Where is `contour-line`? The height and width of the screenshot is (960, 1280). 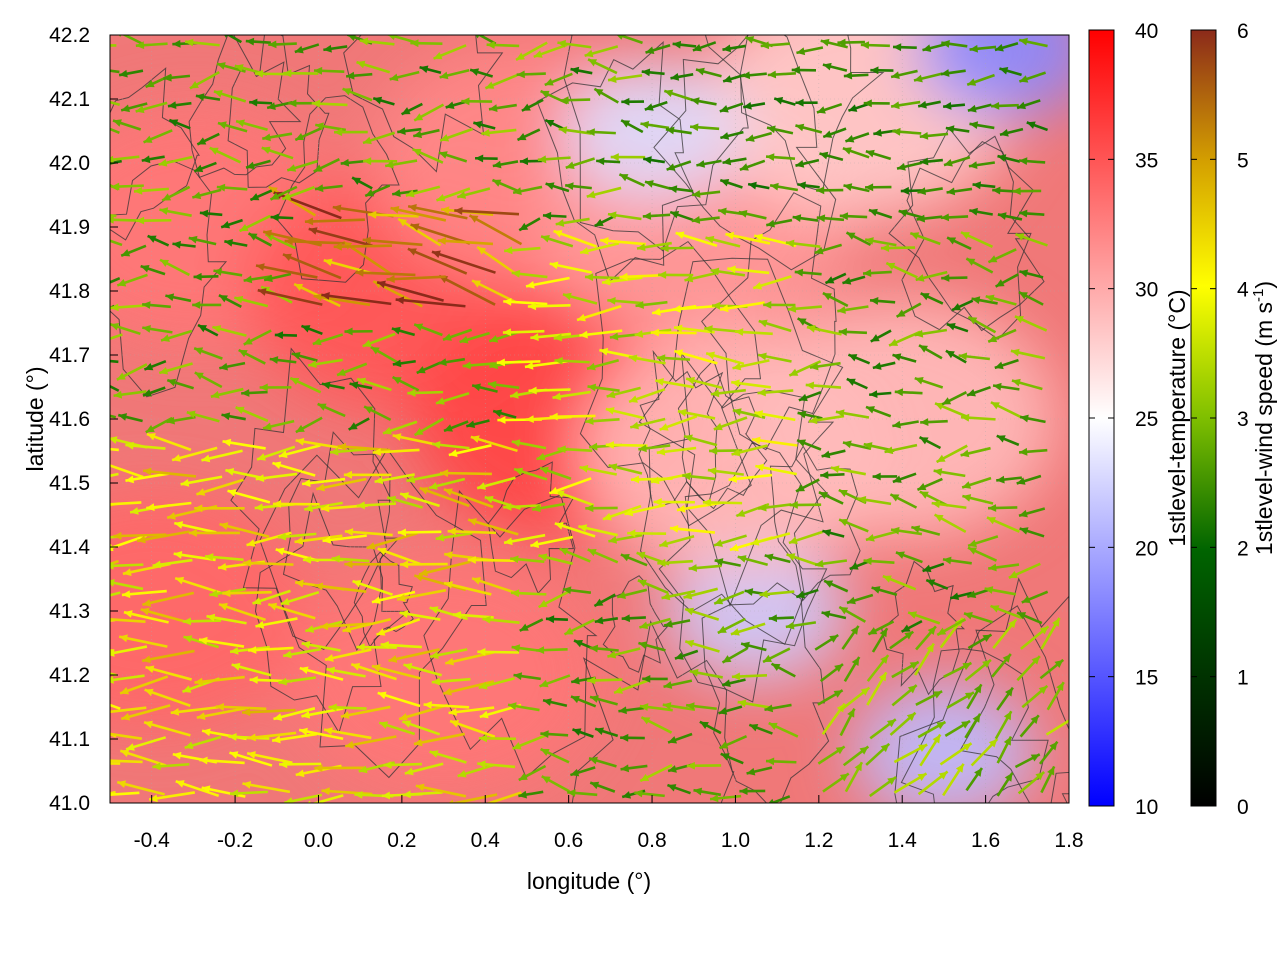
contour-line is located at coordinates (373, 613).